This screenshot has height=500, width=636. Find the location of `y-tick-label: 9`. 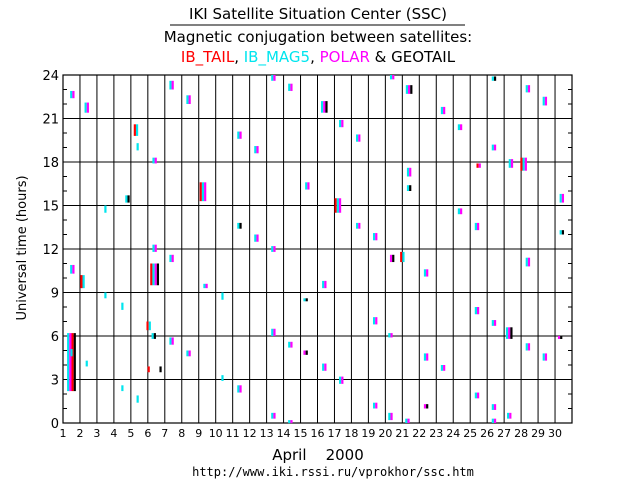

y-tick-label: 9 is located at coordinates (55, 294).